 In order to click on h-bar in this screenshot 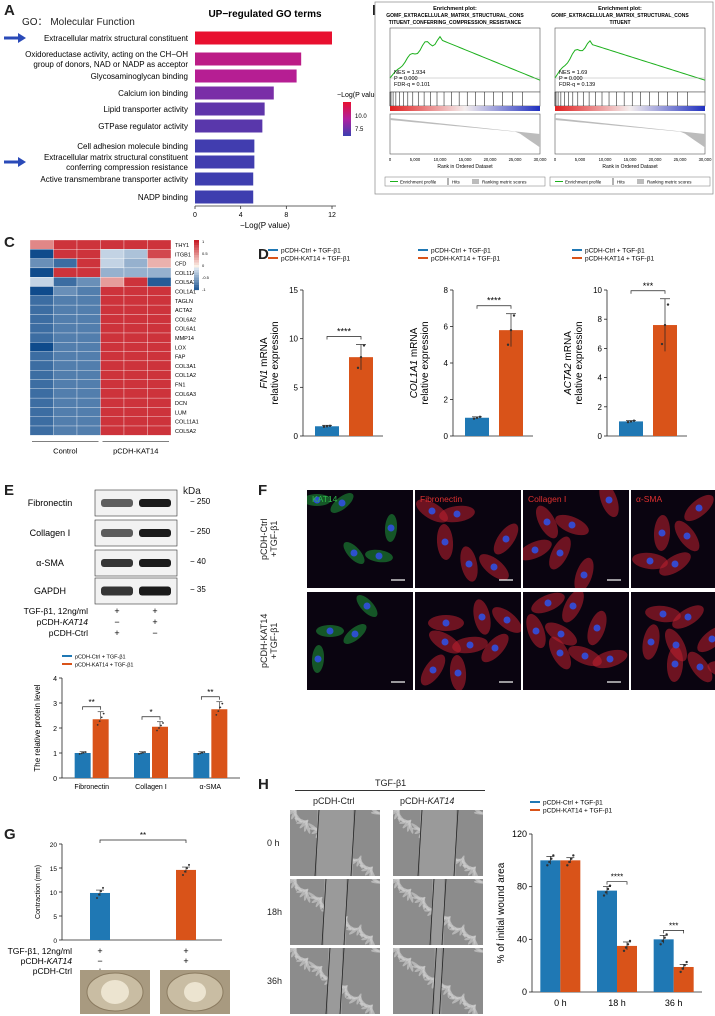, I will do `click(627, 968)`.